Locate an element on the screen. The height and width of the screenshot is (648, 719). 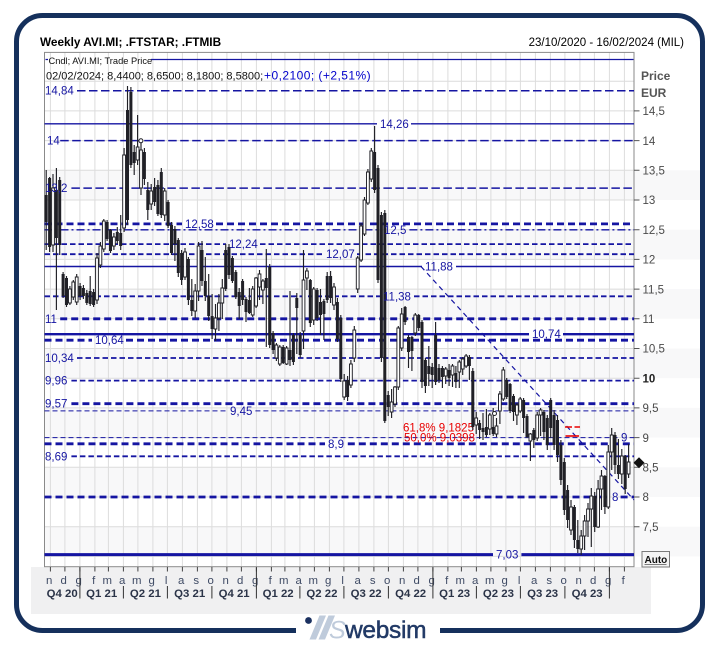
svg-text: 61,8% 9,1825 is located at coordinates (438, 429).